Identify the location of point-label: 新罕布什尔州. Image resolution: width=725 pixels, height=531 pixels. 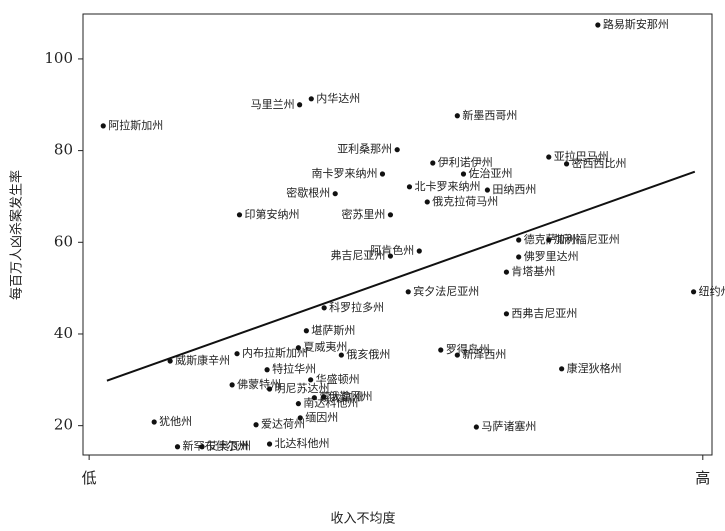
(216, 446).